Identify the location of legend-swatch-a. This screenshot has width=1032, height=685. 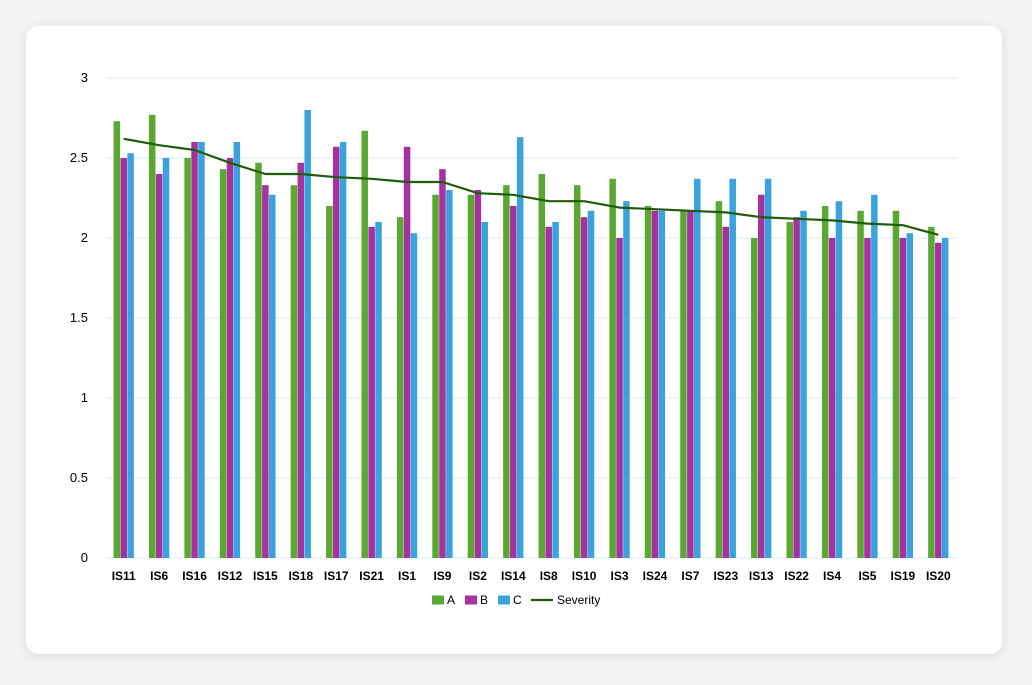
(438, 600).